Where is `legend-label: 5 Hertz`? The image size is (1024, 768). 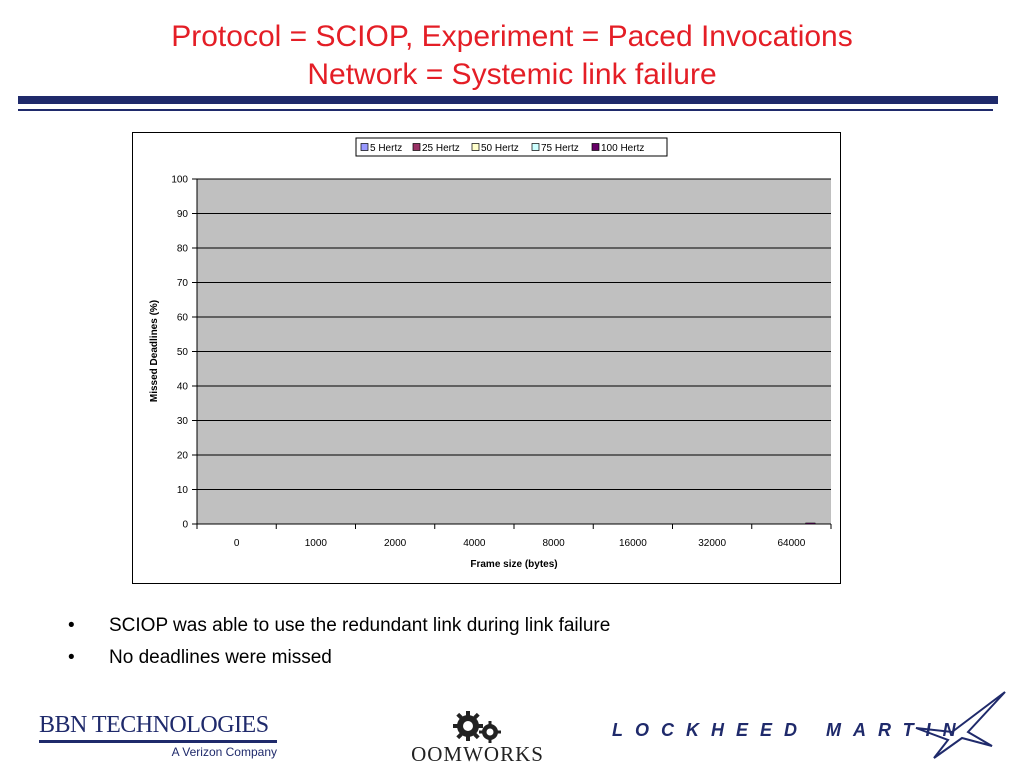
legend-label: 5 Hertz is located at coordinates (386, 148).